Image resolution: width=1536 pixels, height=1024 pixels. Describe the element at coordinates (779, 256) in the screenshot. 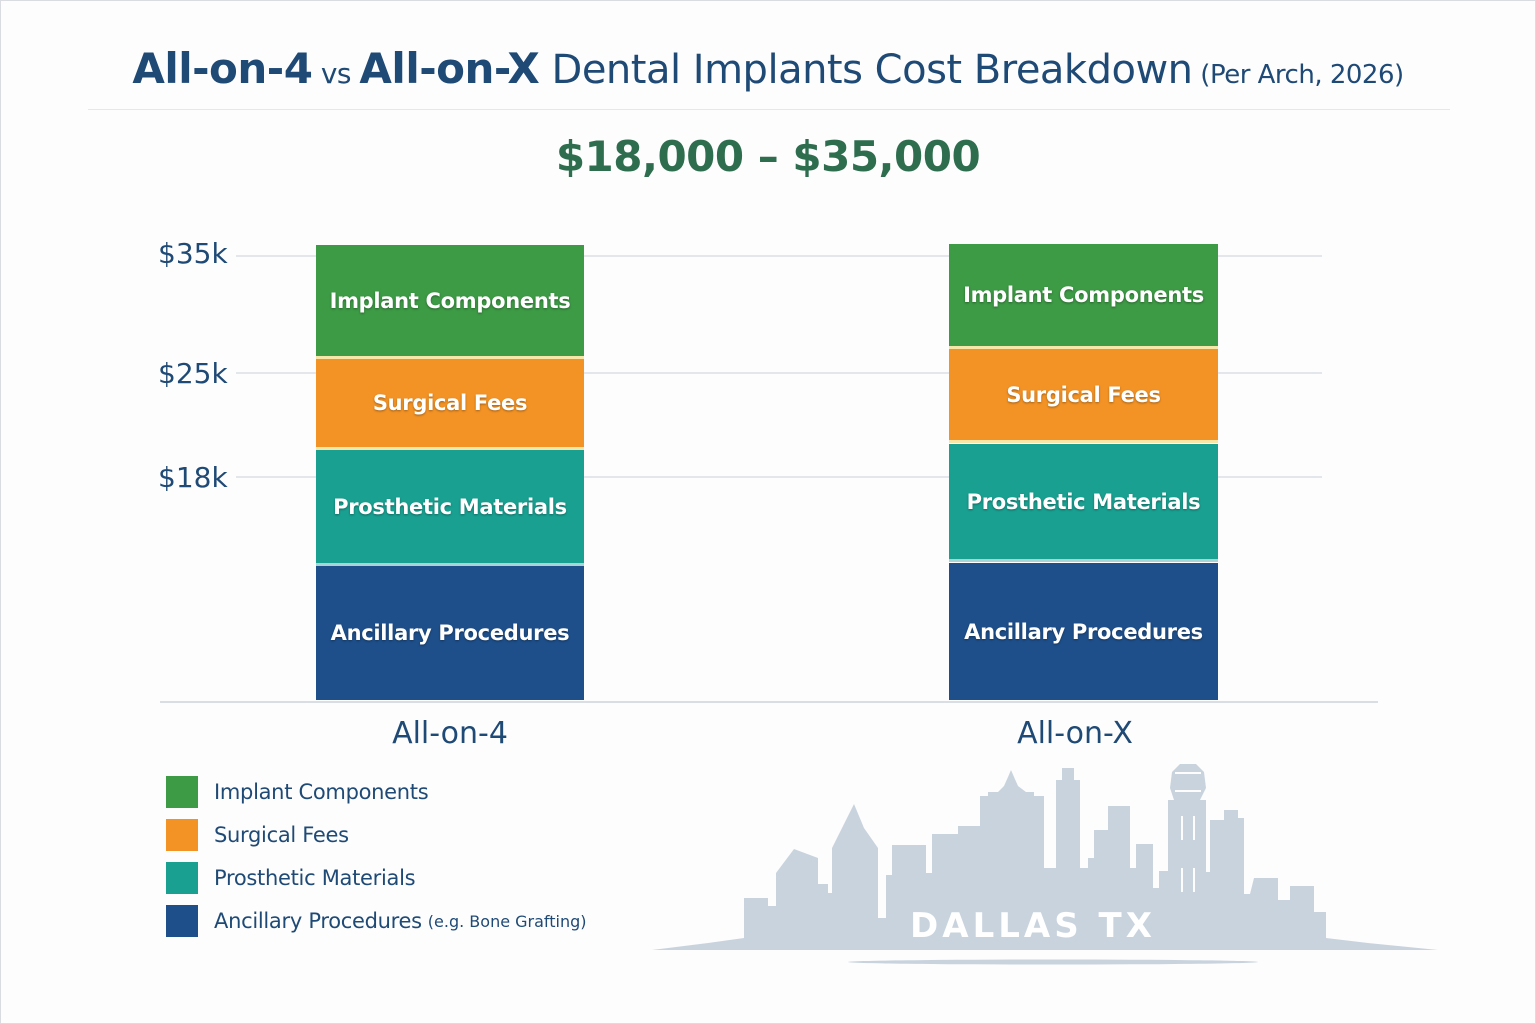

I see `gridline-35k` at that location.